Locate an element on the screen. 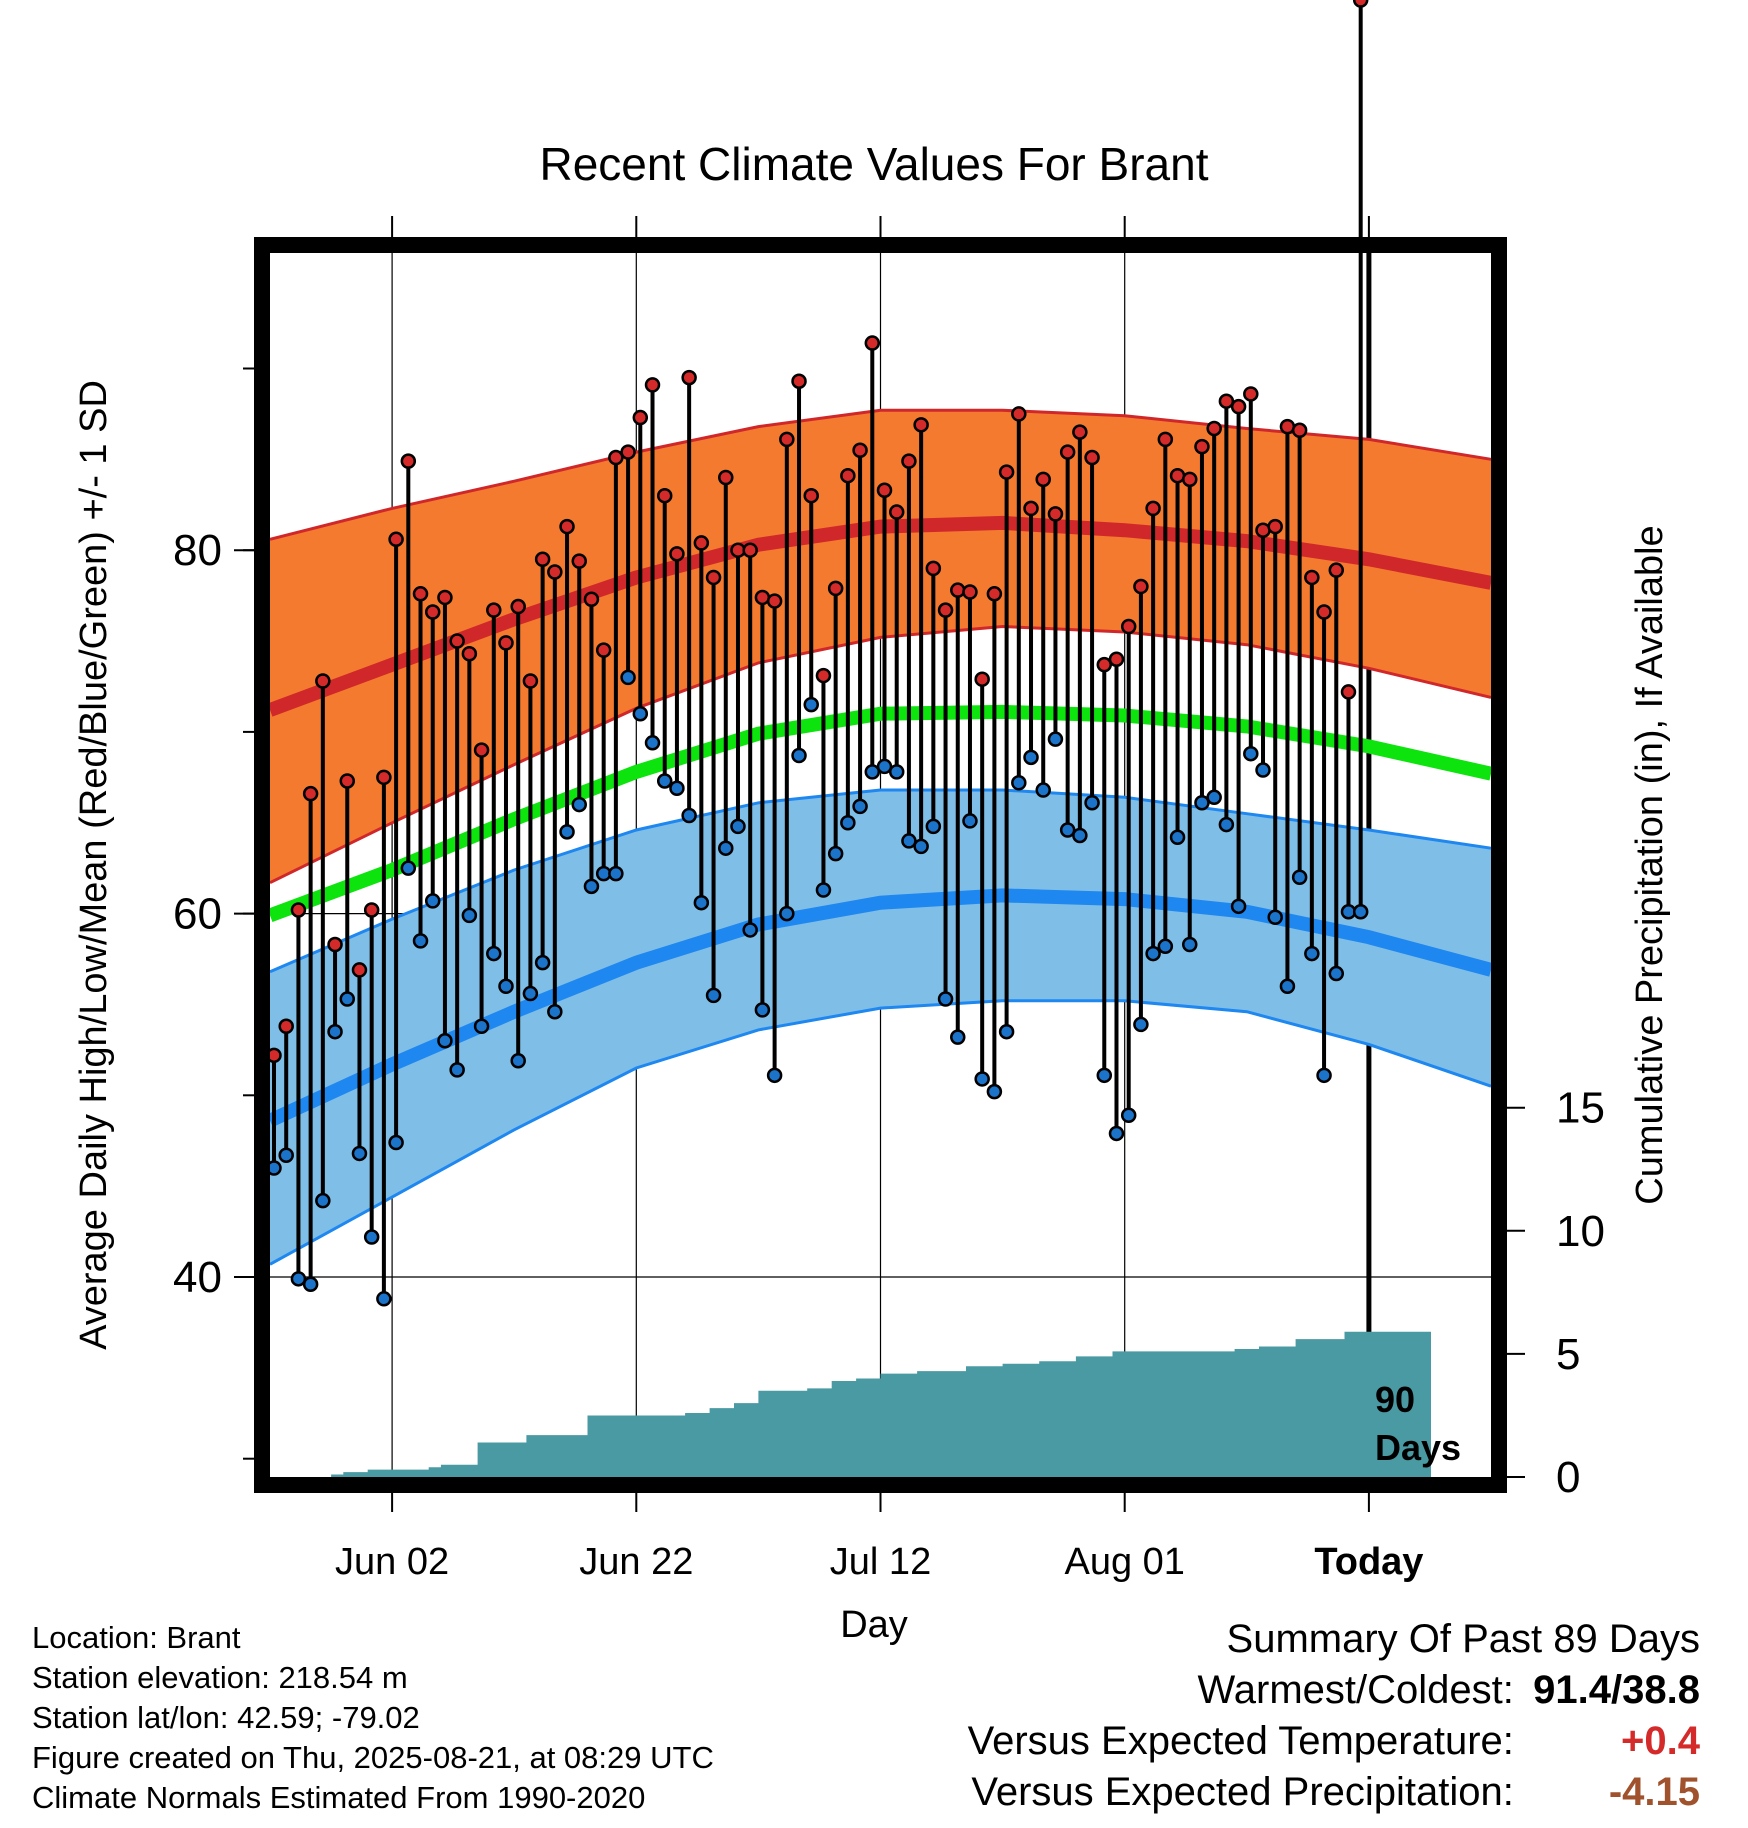 The height and width of the screenshot is (1828, 1748). x-tick-label: Jun 02 is located at coordinates (392, 1562).